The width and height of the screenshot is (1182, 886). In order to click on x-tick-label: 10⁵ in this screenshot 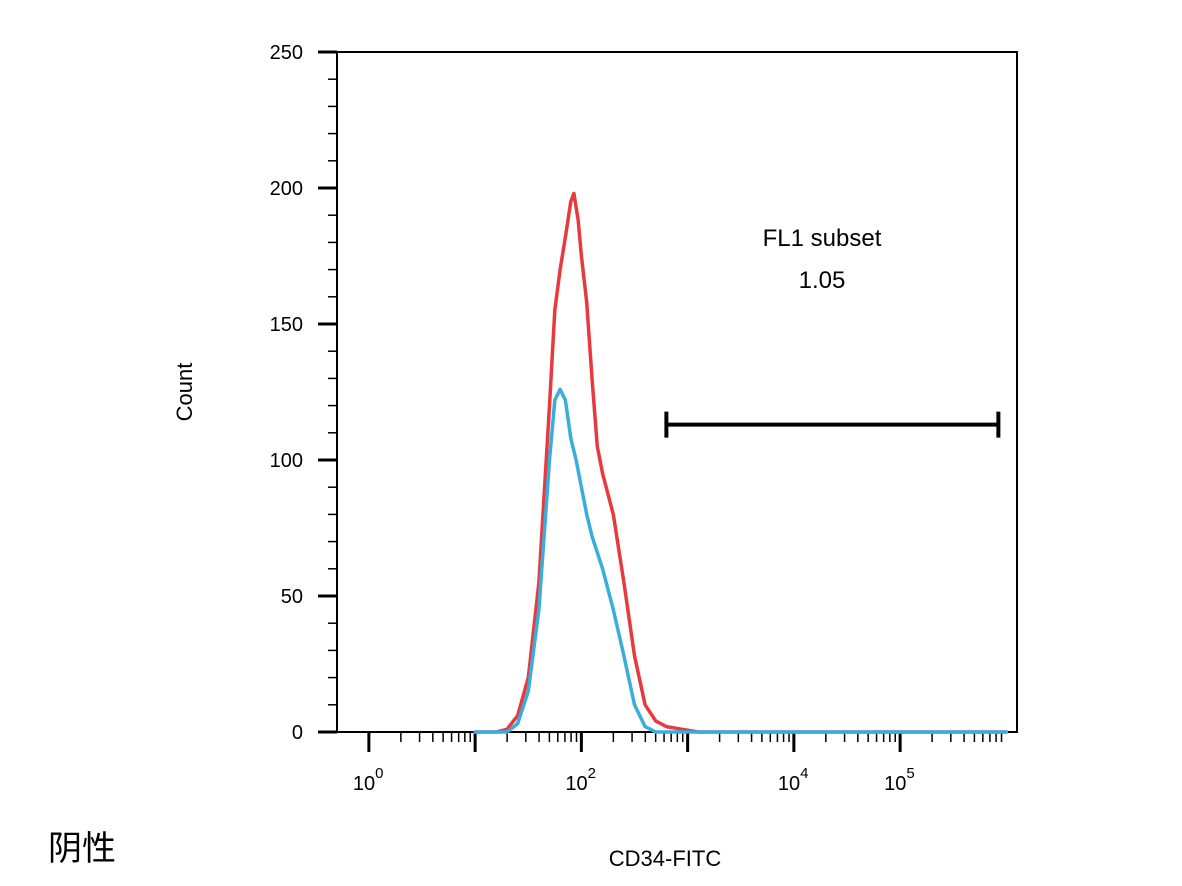, I will do `click(899, 780)`.